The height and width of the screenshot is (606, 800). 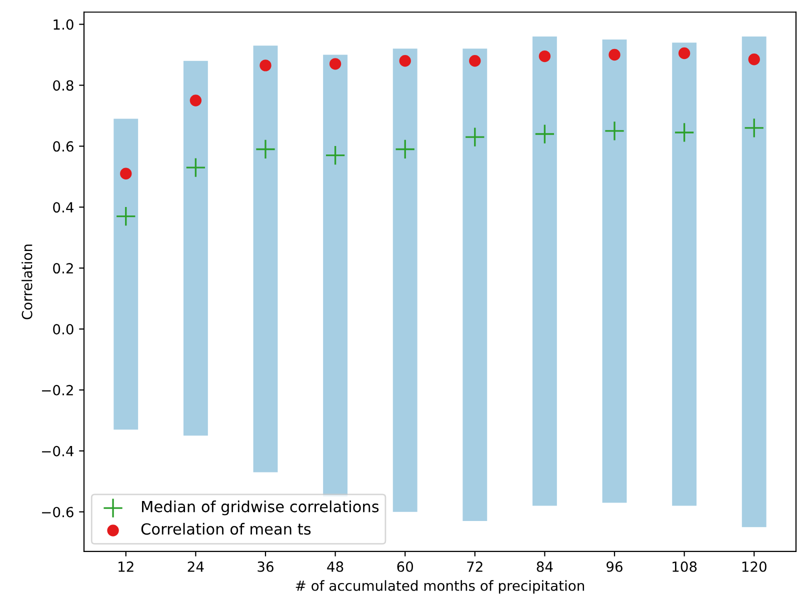 I want to click on x-tick-label: 96, so click(x=614, y=566).